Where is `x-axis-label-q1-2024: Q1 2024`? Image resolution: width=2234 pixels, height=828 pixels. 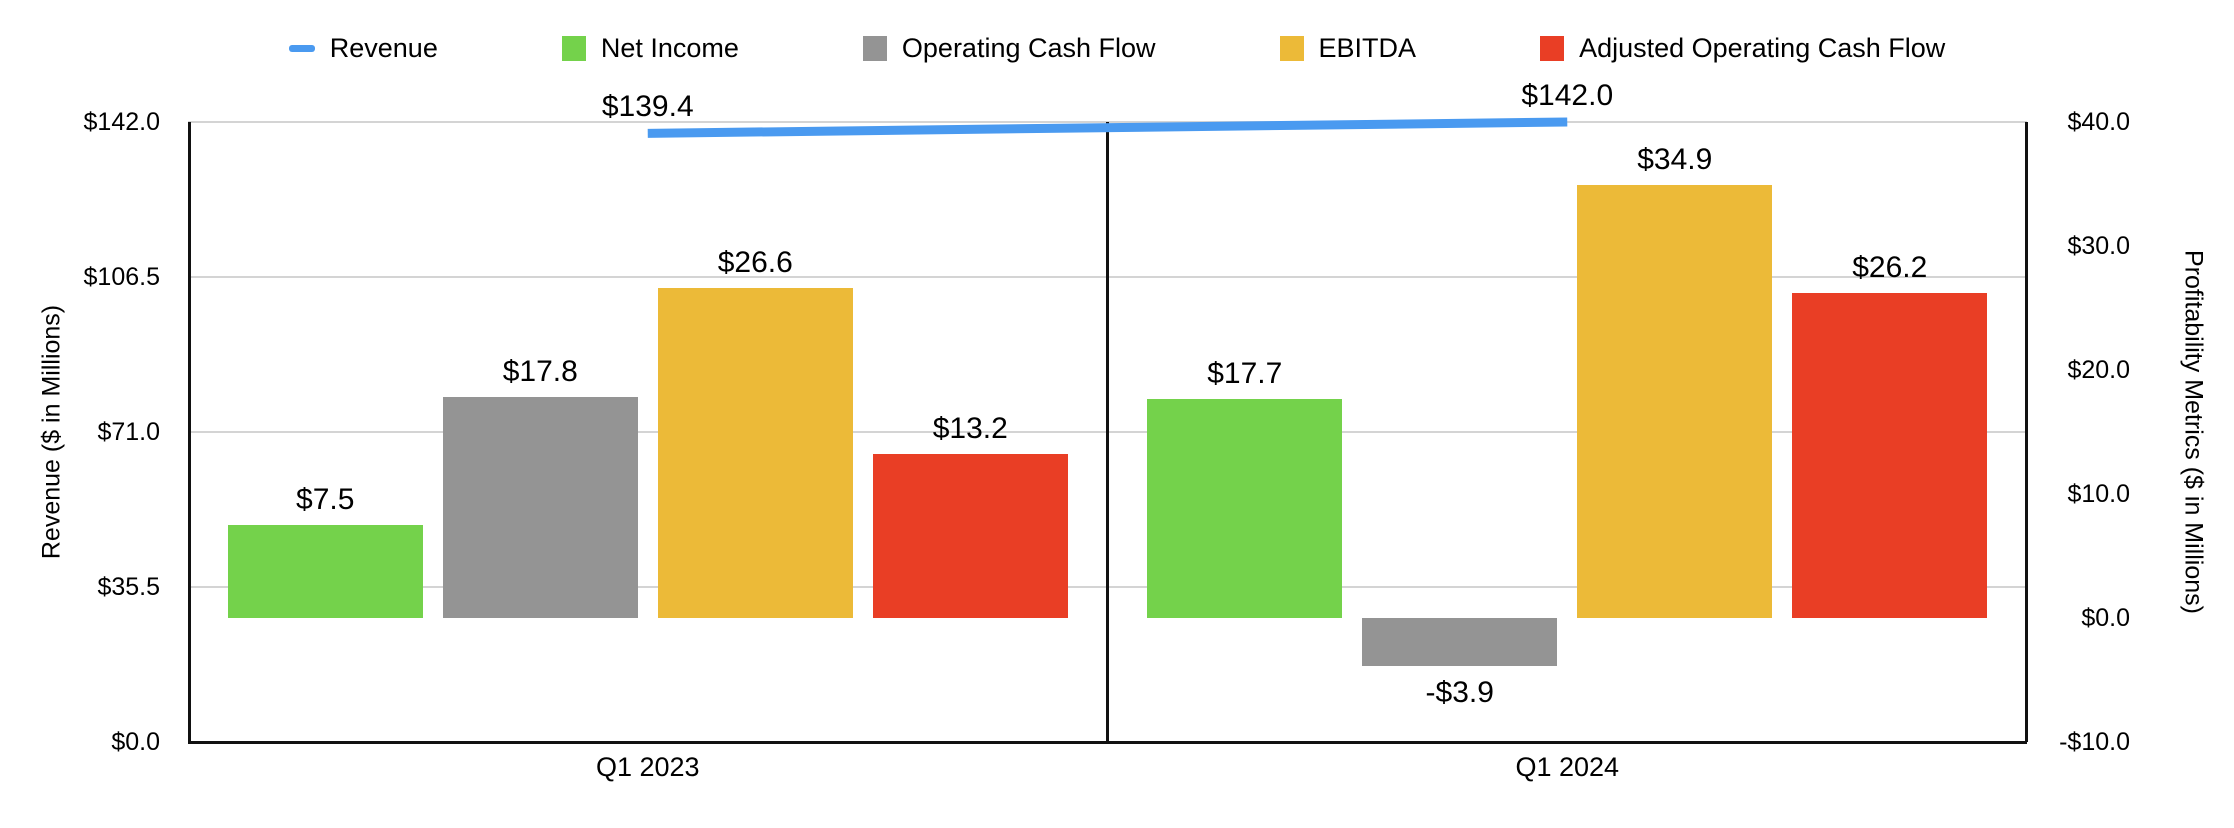 x-axis-label-q1-2024: Q1 2024 is located at coordinates (1567, 767).